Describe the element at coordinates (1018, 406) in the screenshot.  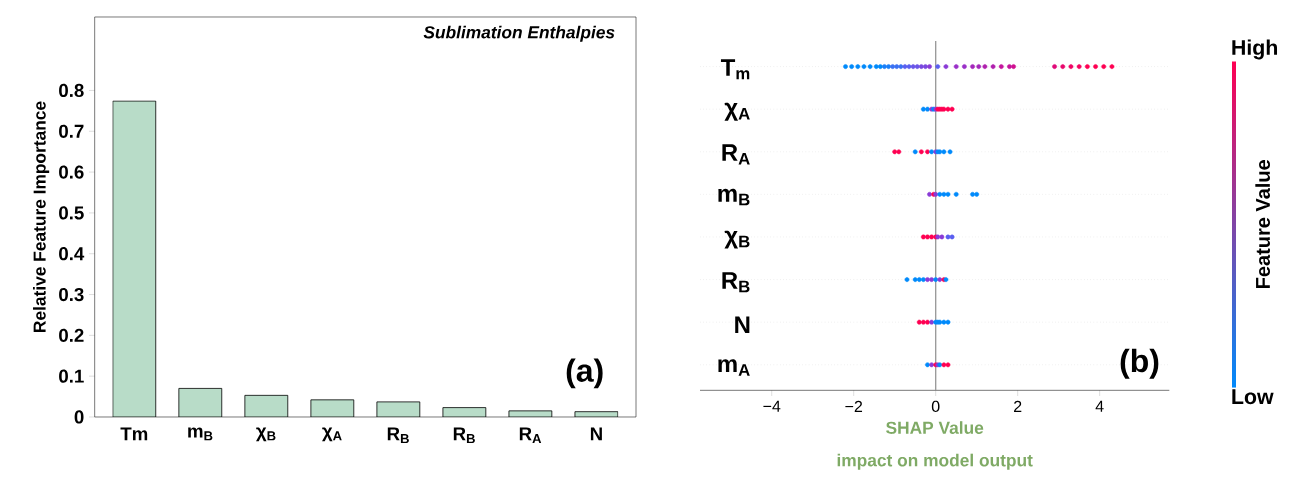
I see `x-tick-label: 2` at that location.